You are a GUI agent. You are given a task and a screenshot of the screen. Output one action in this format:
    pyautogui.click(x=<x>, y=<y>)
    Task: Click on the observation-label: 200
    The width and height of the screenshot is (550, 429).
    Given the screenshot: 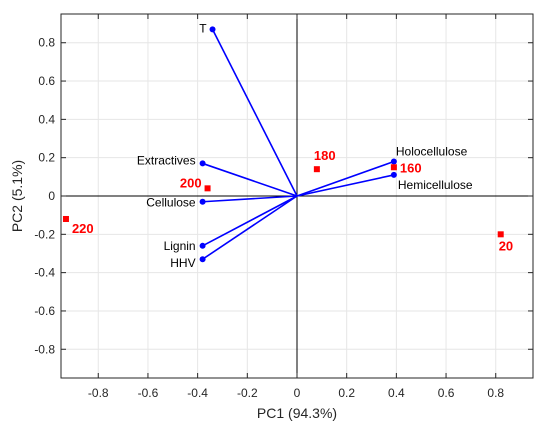 What is the action you would take?
    pyautogui.click(x=191, y=182)
    